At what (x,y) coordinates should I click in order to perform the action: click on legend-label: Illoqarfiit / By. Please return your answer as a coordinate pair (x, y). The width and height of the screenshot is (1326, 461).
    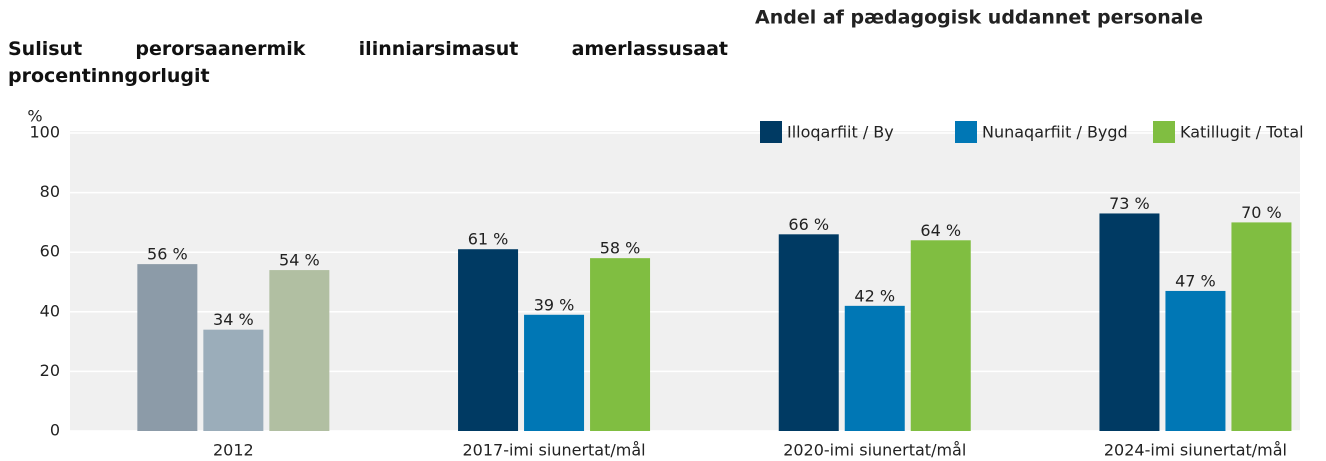
    Looking at the image, I should click on (840, 132).